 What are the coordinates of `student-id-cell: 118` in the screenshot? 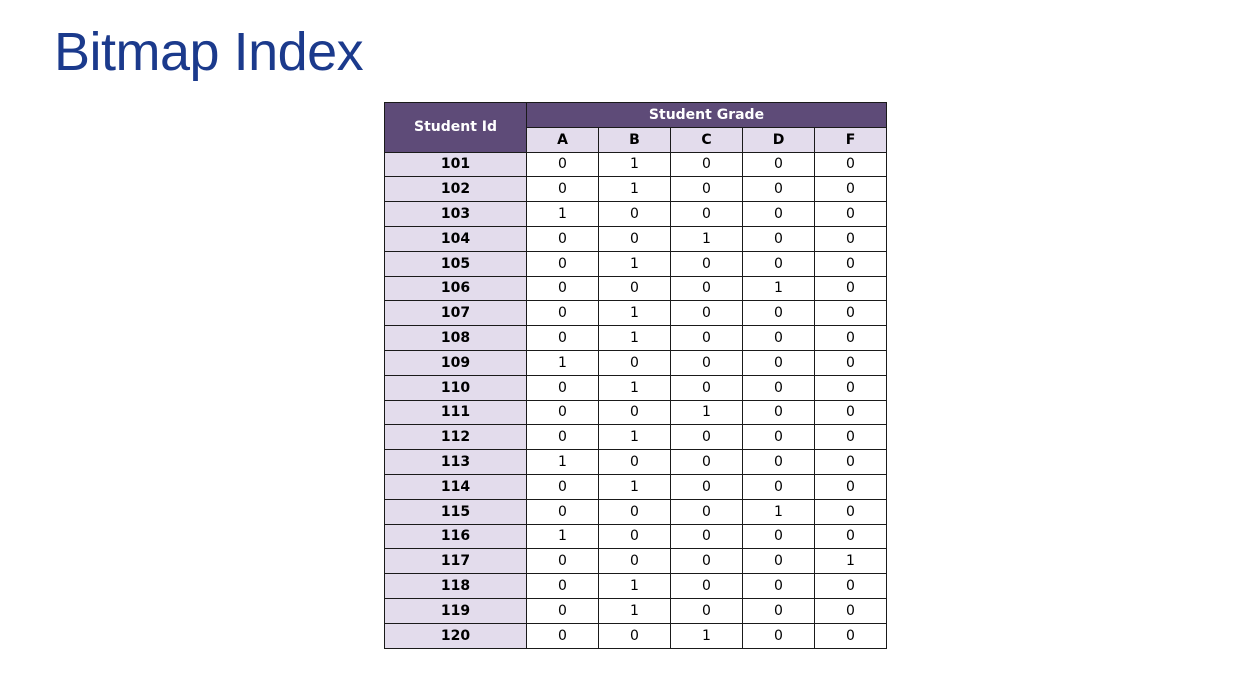 It's located at (455, 586).